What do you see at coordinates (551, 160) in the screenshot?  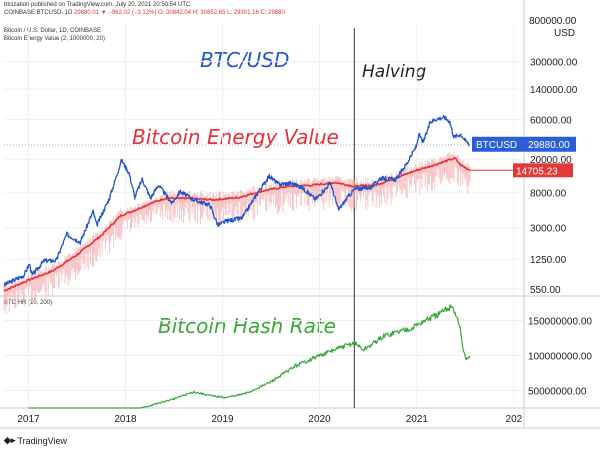 I see `price-tick-label: 20000.00` at bounding box center [551, 160].